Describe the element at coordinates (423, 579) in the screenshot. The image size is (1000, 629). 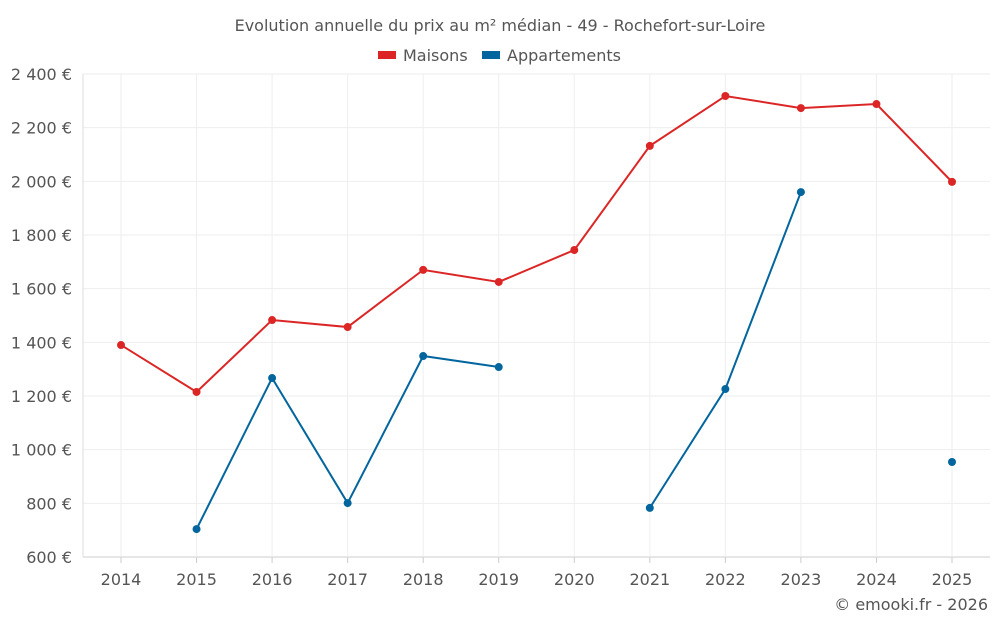
I see `x-tick-label: 2018` at that location.